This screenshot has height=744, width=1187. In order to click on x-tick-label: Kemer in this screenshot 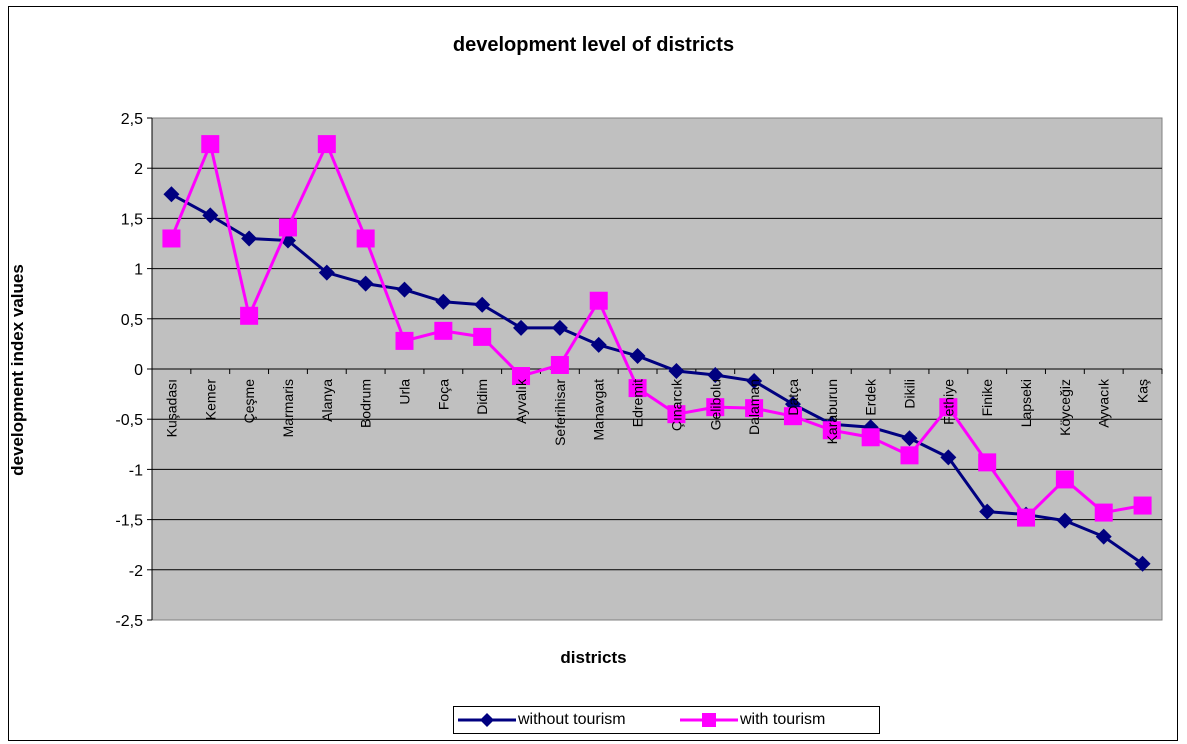, I will do `click(210, 400)`.